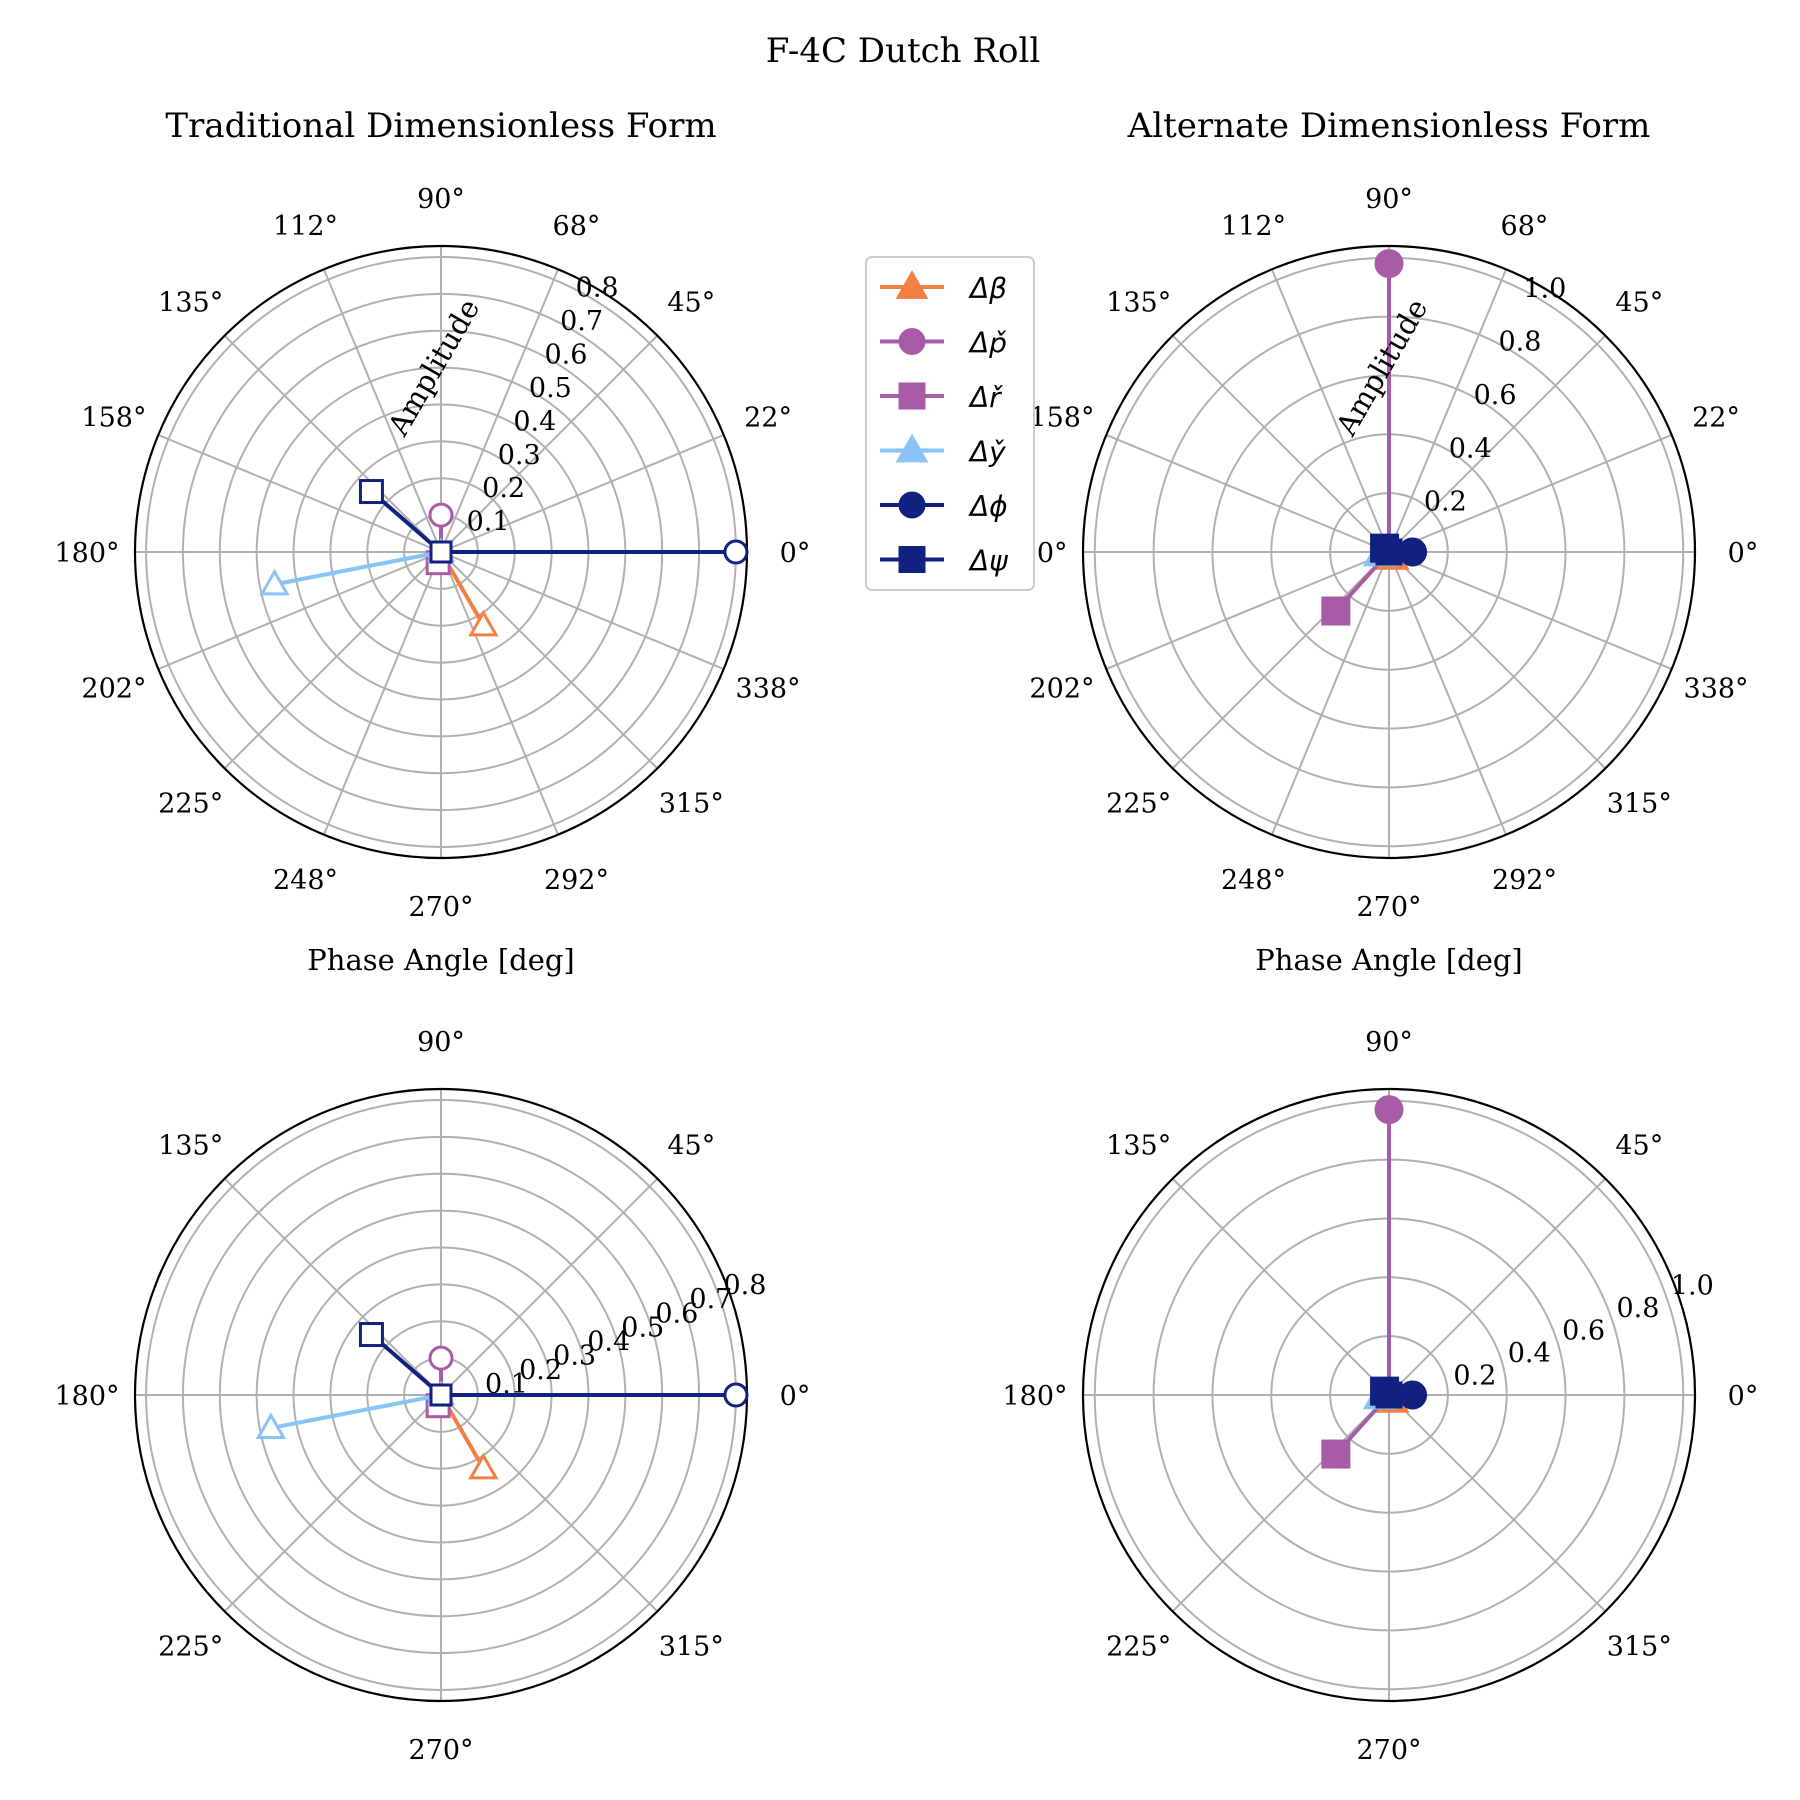 This screenshot has height=1800, width=1800. Describe the element at coordinates (434, 367) in the screenshot. I see `y-axis-label: Amplitude` at that location.